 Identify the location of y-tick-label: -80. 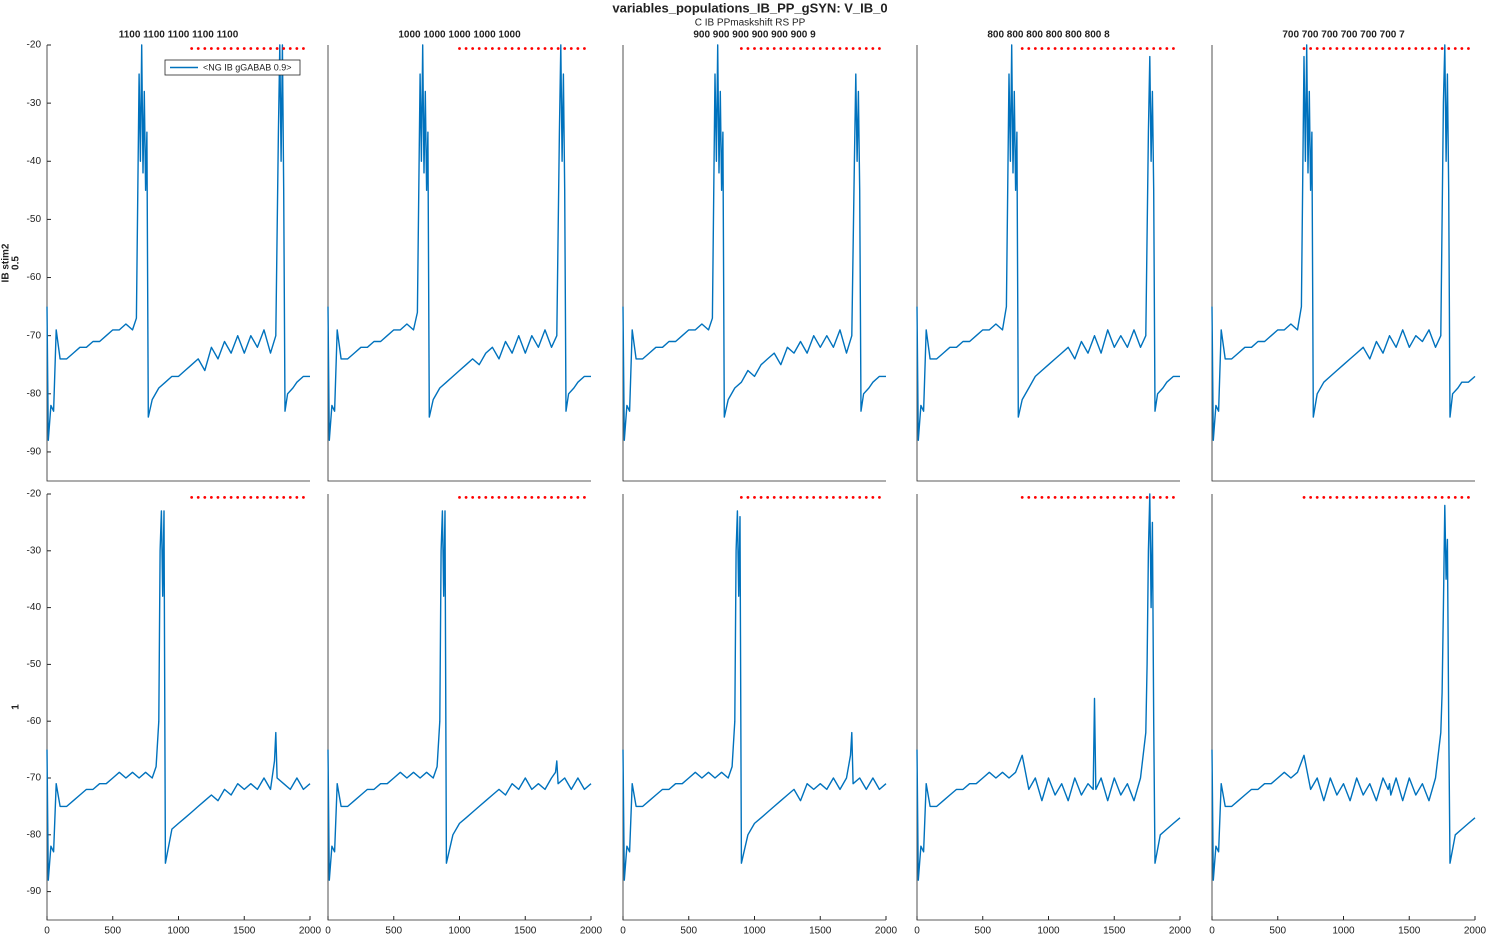
(34, 834).